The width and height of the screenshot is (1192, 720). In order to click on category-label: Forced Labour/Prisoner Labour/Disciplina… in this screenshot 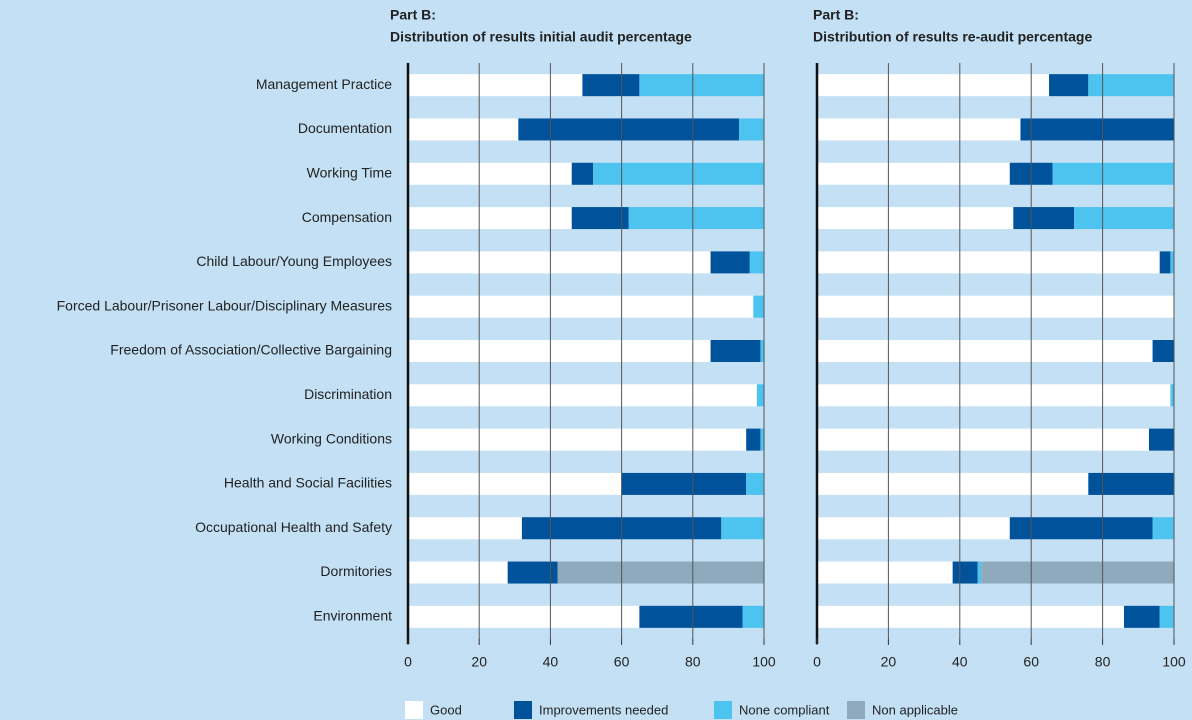, I will do `click(224, 305)`.